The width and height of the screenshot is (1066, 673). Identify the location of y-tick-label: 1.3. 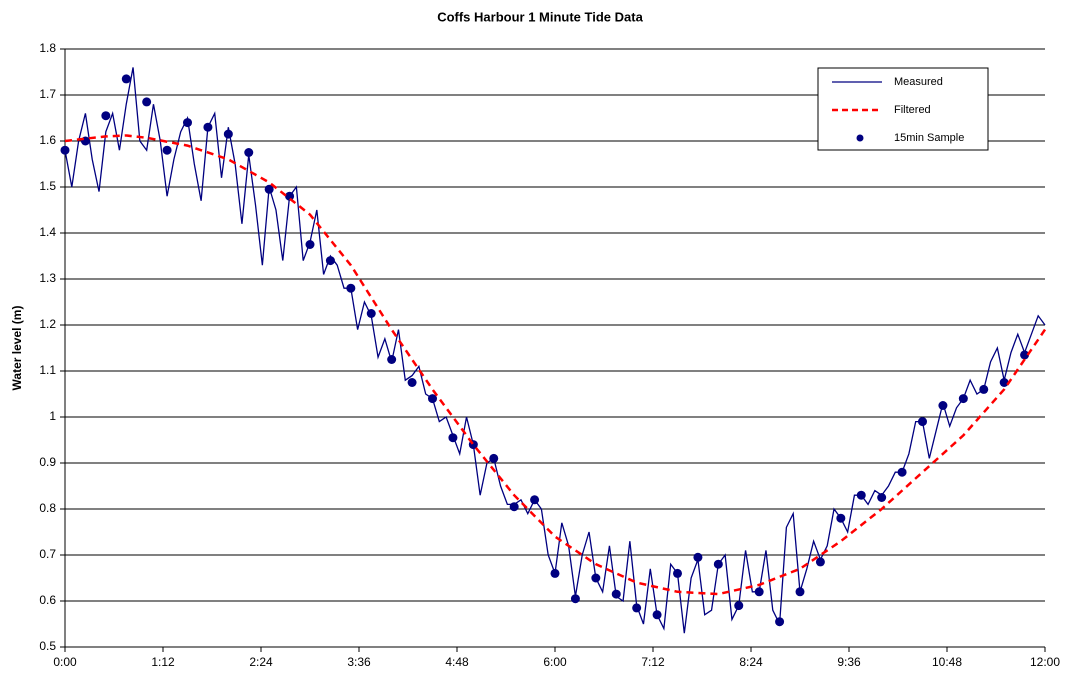
(47, 278).